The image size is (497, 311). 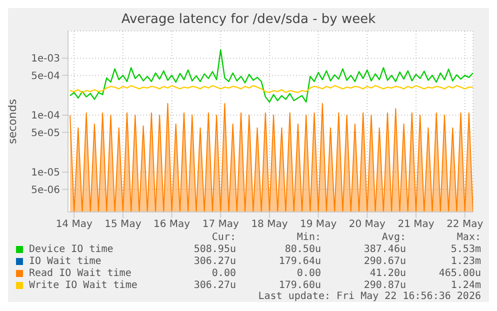 I want to click on text: 1.23m, so click(x=465, y=261).